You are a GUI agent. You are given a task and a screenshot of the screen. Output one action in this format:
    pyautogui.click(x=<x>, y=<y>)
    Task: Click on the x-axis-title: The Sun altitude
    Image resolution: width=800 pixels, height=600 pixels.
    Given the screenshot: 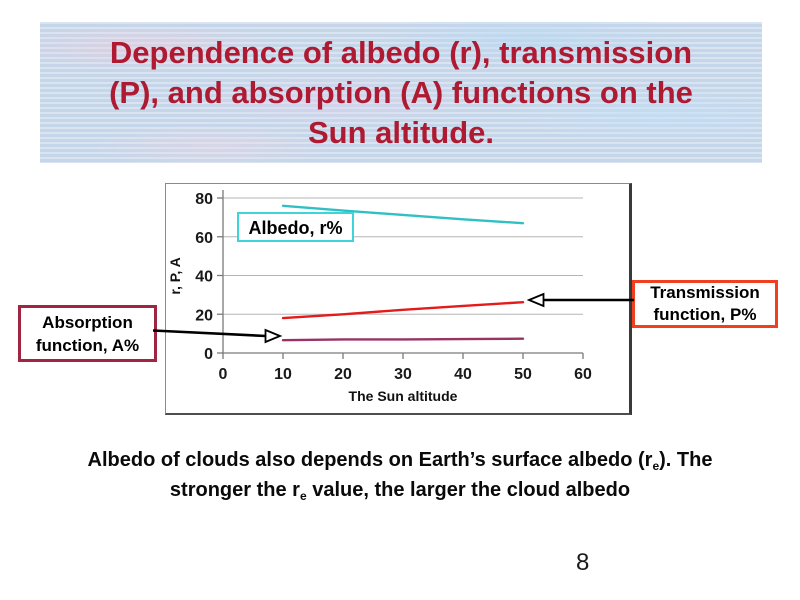 What is the action you would take?
    pyautogui.click(x=403, y=396)
    